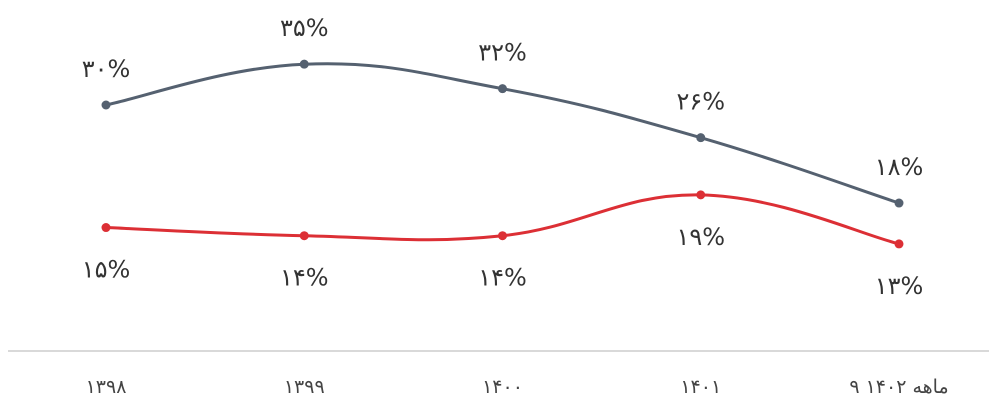  What do you see at coordinates (502, 387) in the screenshot?
I see `x-tick-label: ۱۴۰۰` at bounding box center [502, 387].